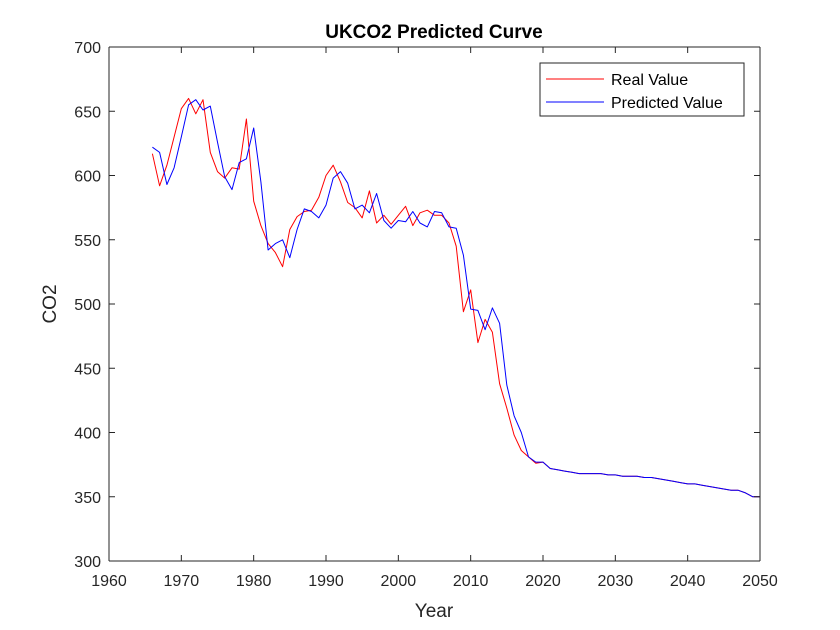  I want to click on x-tick-label: 1970, so click(182, 581).